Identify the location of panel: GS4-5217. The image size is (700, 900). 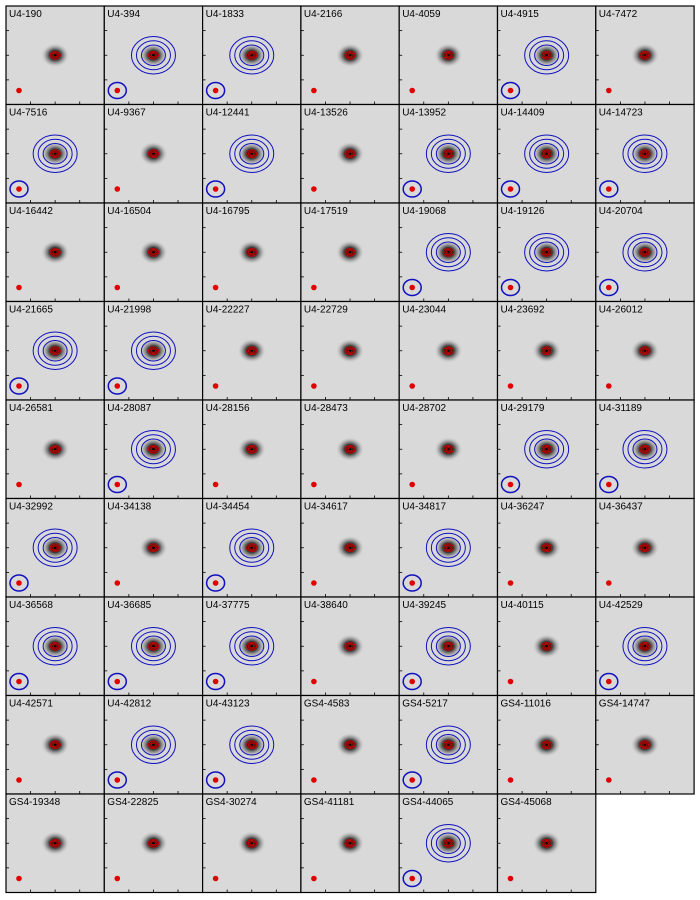
(448, 744).